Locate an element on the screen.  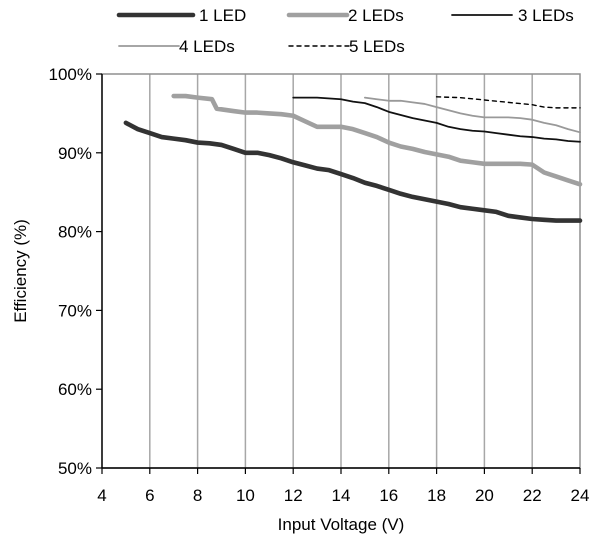
y-tick-label: 50% is located at coordinates (75, 468).